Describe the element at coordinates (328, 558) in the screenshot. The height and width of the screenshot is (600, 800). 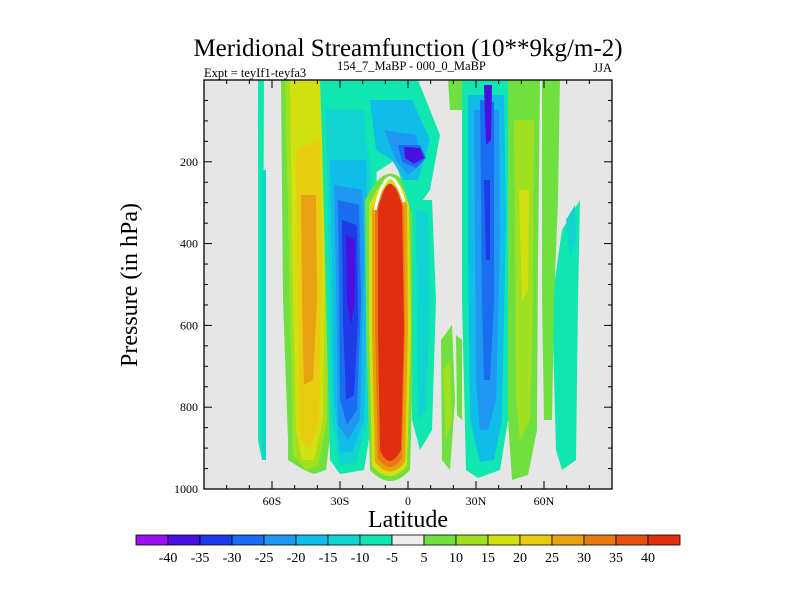
I see `colorbar-label: -15` at that location.